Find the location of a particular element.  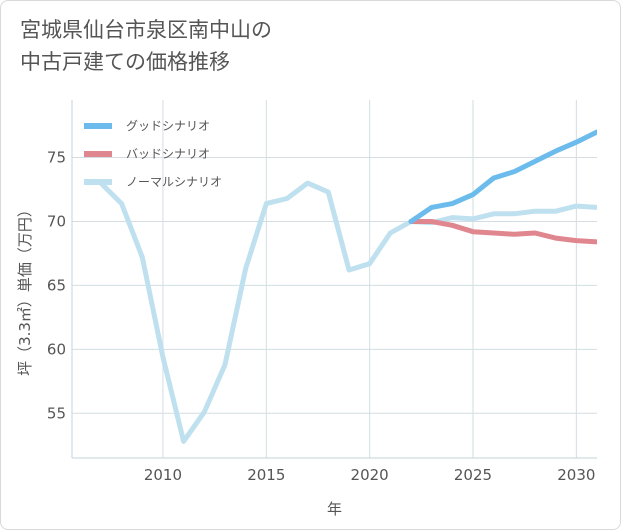

y-axis-label: 坪（3.3㎡）単価（万円） is located at coordinates (25, 289).